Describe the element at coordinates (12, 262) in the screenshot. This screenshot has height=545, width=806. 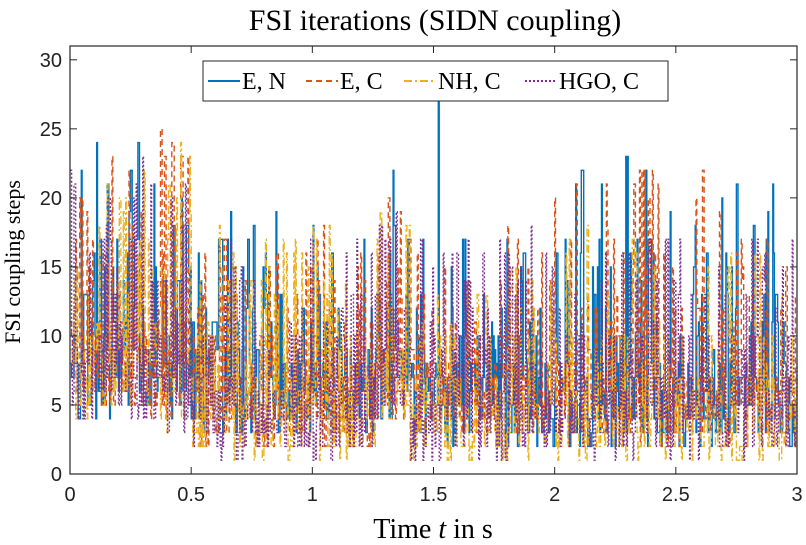
I see `y-axis-label: FSI coupling steps` at that location.